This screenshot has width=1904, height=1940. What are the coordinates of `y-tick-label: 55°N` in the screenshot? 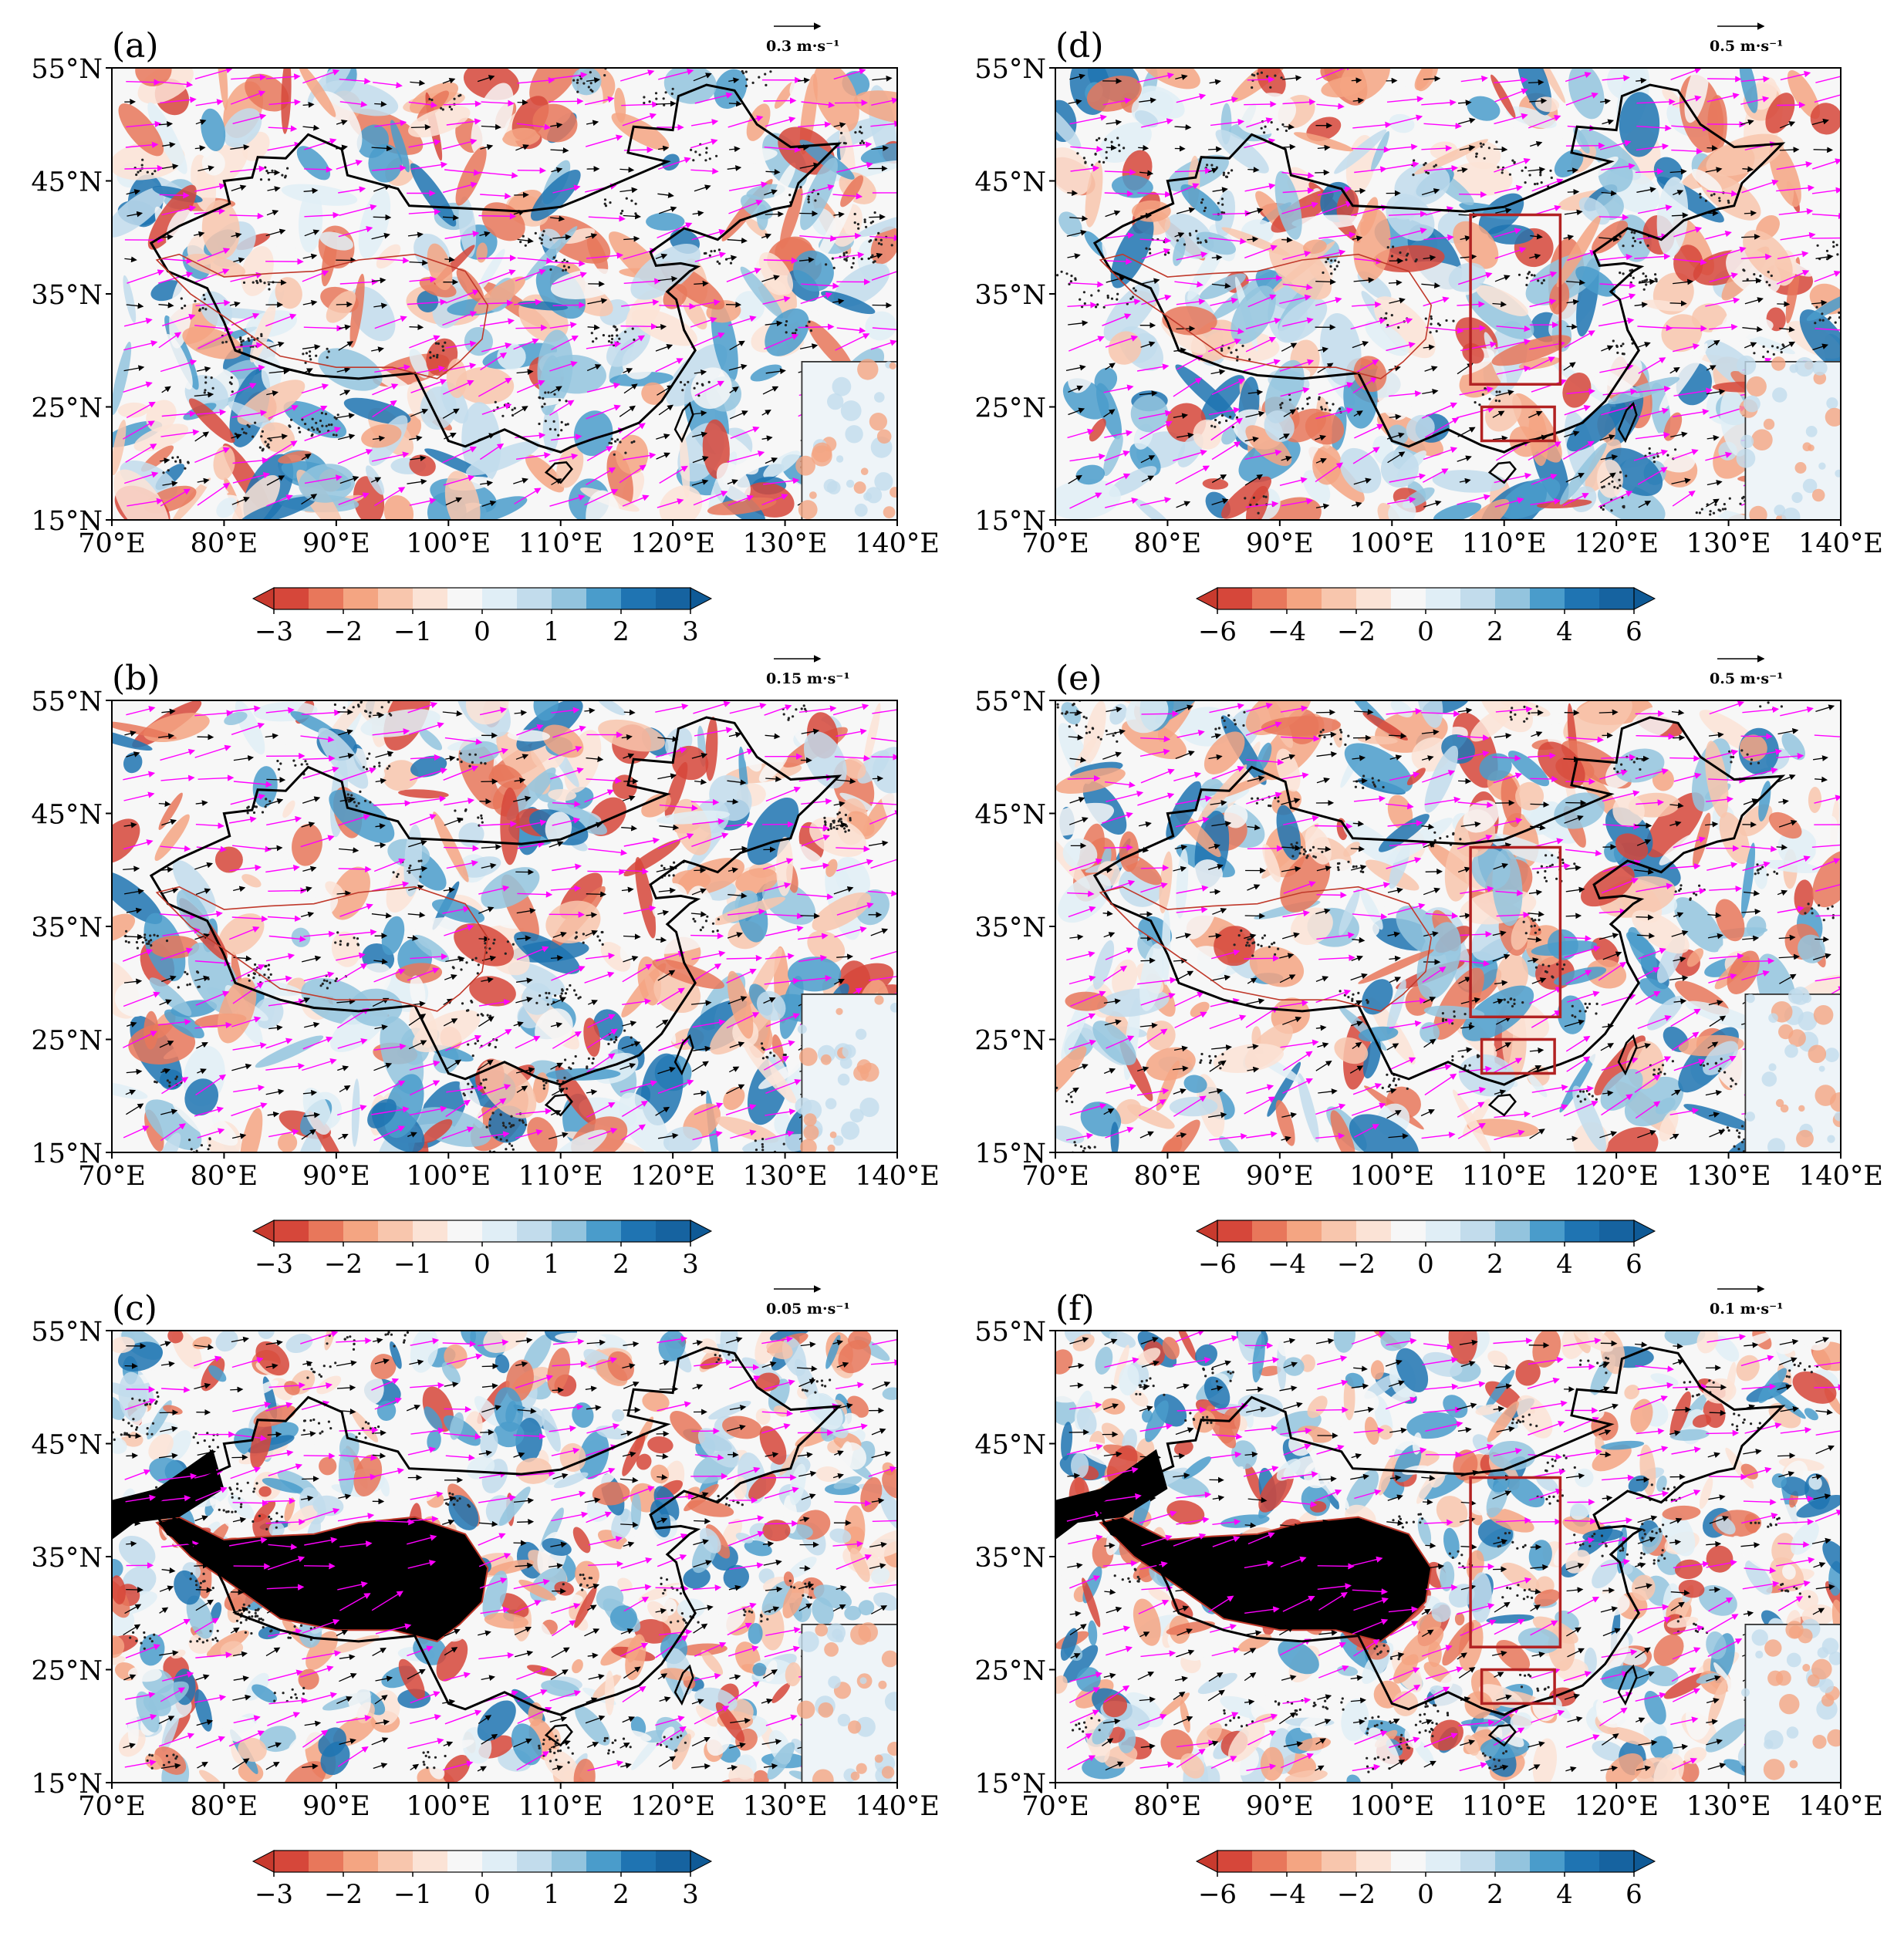 It's located at (67, 1332).